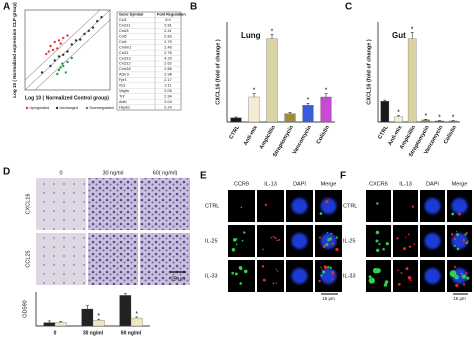  I want to click on table-cell: Ccl11, so click(123, 53).